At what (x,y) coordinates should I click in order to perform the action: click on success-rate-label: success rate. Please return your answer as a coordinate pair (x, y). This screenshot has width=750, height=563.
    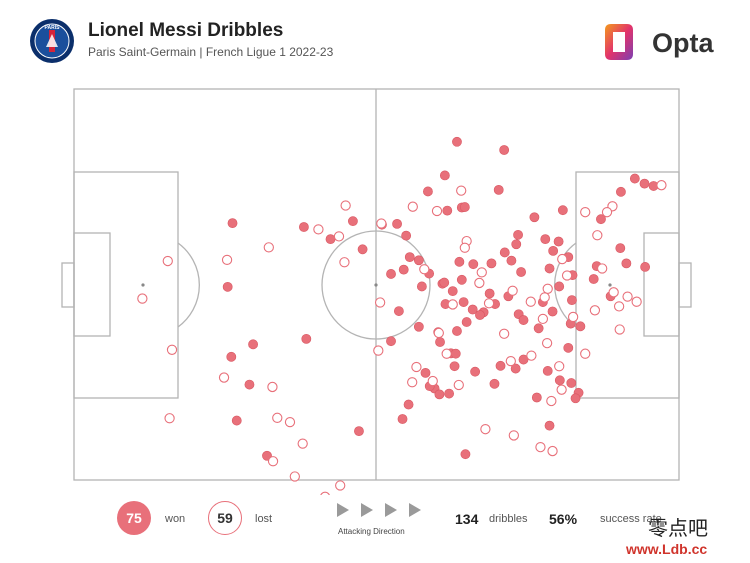
    Looking at the image, I should click on (631, 519).